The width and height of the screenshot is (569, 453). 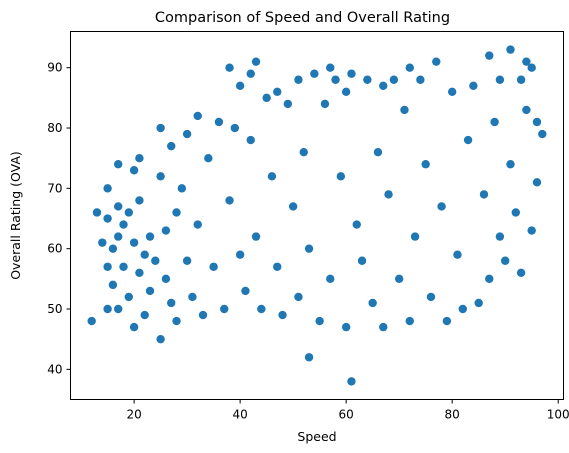 I want to click on x-axis-label: Speed, so click(x=316, y=436).